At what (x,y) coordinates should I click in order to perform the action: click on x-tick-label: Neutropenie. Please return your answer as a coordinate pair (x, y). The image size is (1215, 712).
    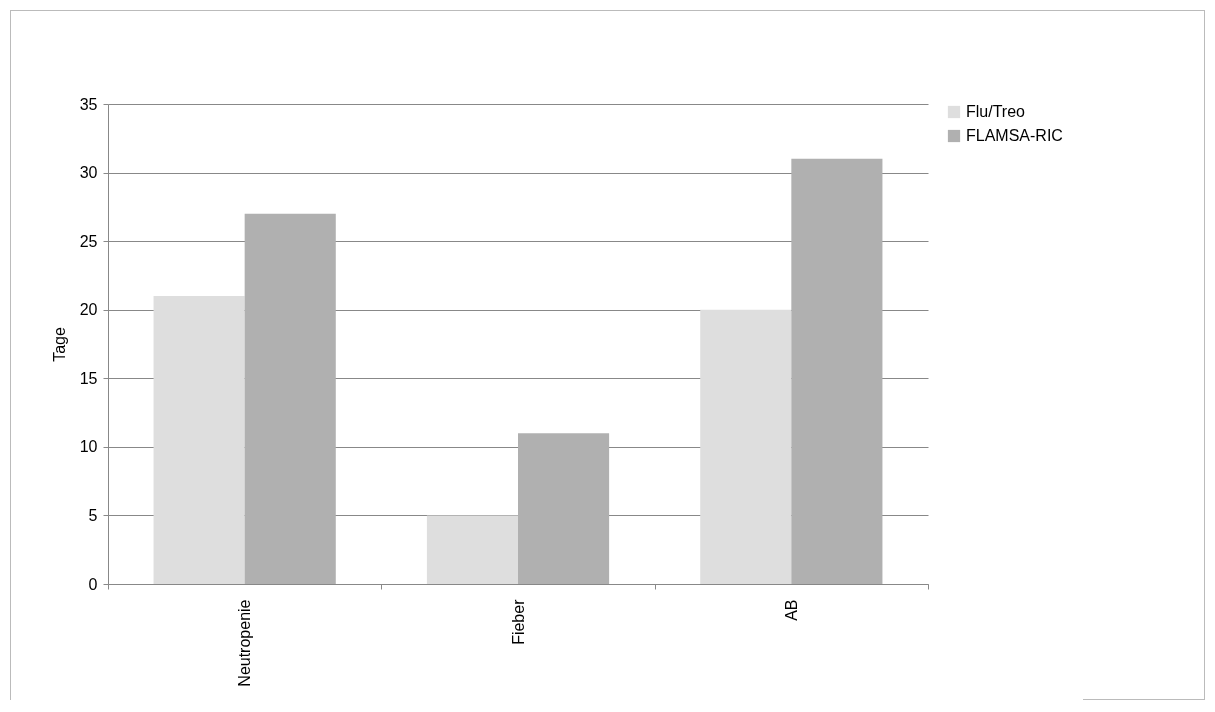
    Looking at the image, I should click on (245, 643).